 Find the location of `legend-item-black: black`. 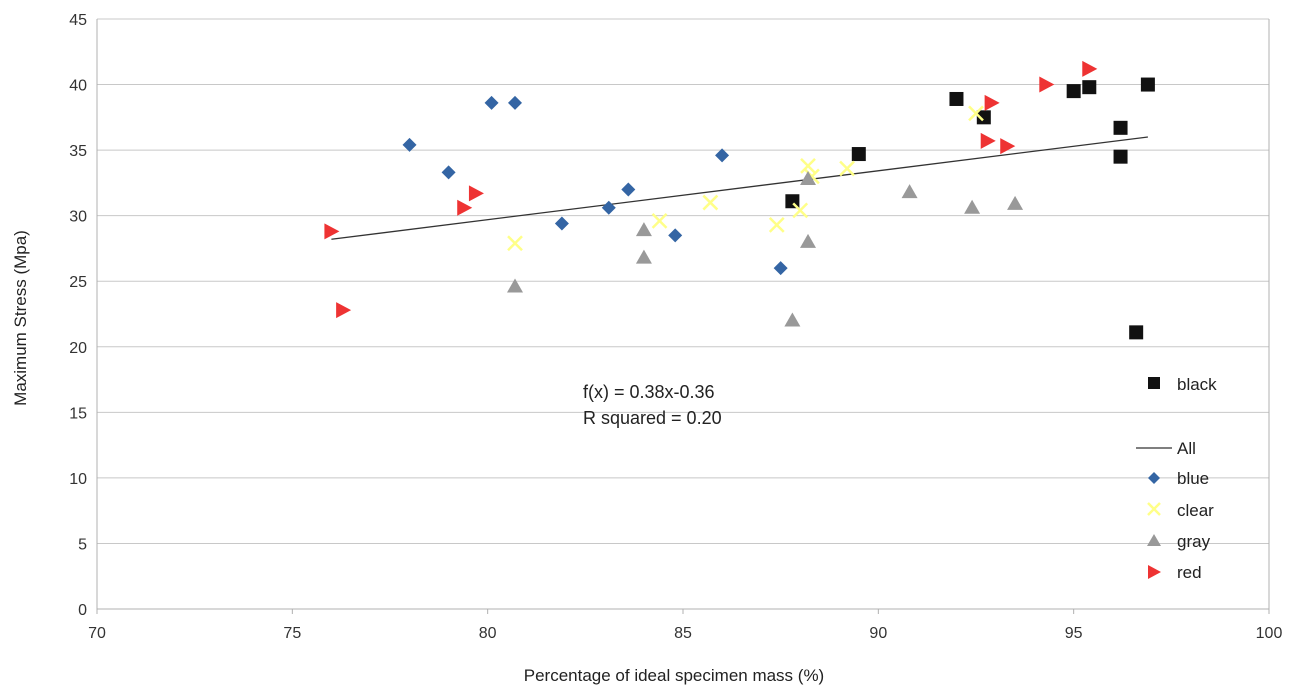

legend-item-black: black is located at coordinates (1182, 384).